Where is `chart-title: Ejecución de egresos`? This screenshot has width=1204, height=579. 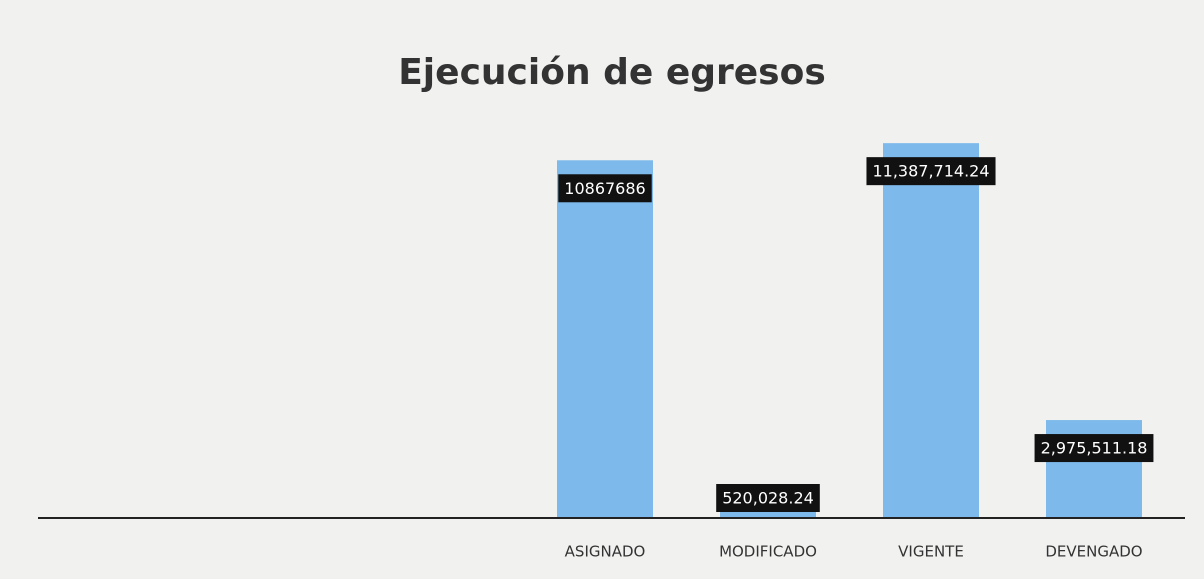
chart-title: Ejecución de egresos is located at coordinates (612, 72).